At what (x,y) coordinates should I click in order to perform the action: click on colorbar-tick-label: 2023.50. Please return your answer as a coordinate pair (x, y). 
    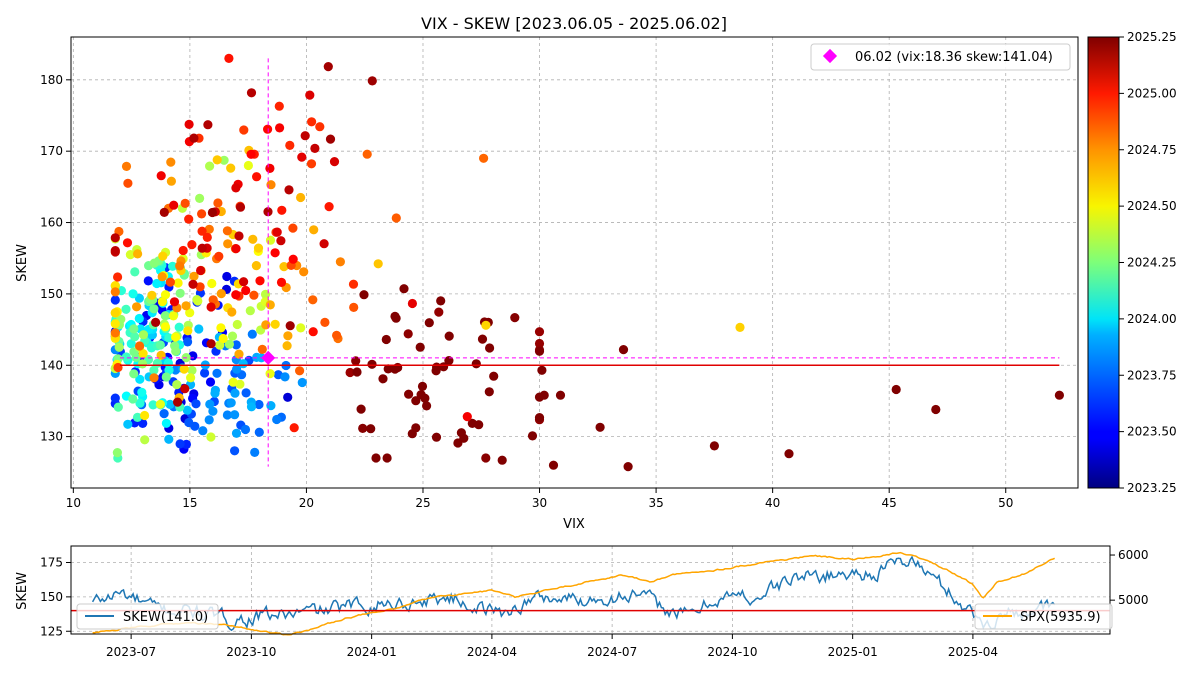
    Looking at the image, I should click on (1152, 432).